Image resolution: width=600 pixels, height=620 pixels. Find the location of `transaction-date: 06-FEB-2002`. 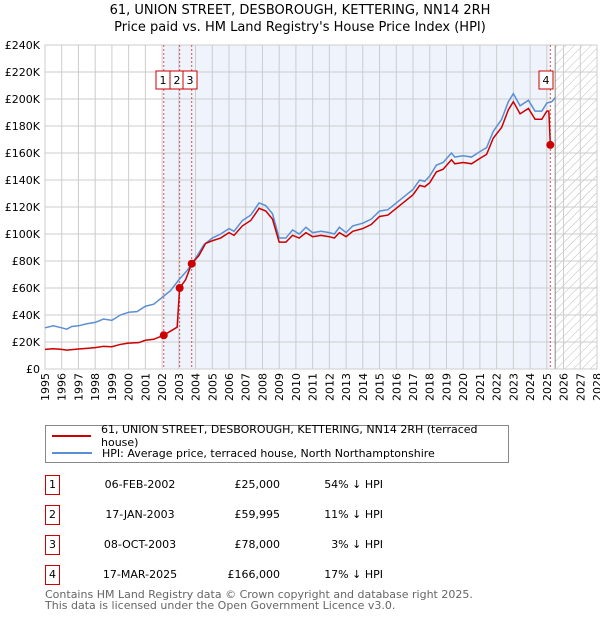

transaction-date: 06-FEB-2002 is located at coordinates (140, 484).